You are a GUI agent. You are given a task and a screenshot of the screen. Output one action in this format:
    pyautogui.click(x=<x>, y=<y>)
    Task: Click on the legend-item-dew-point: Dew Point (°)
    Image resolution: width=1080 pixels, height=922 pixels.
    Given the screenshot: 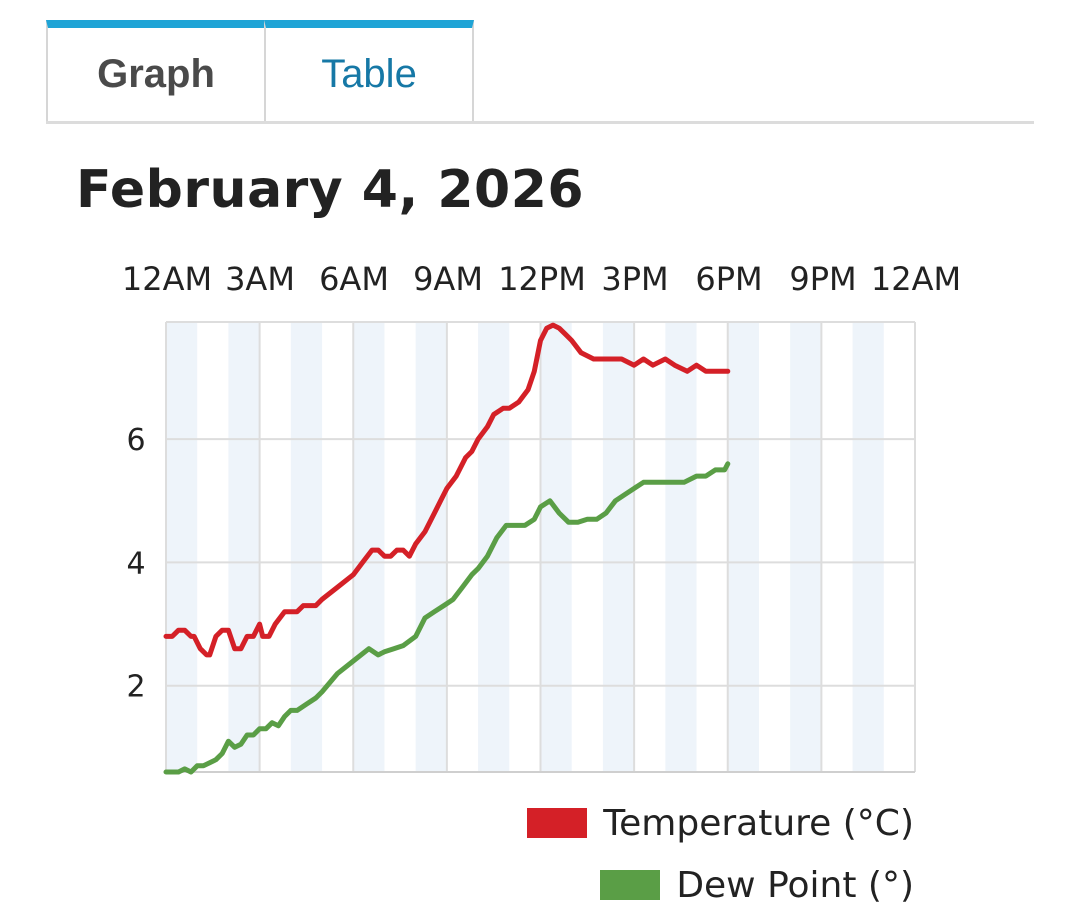 What is the action you would take?
    pyautogui.click(x=720, y=885)
    